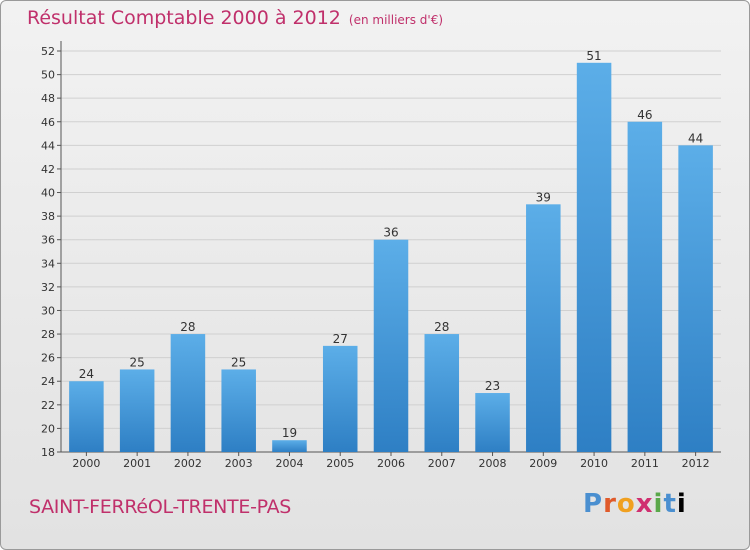 The height and width of the screenshot is (550, 750). I want to click on bar-2002, so click(188, 393).